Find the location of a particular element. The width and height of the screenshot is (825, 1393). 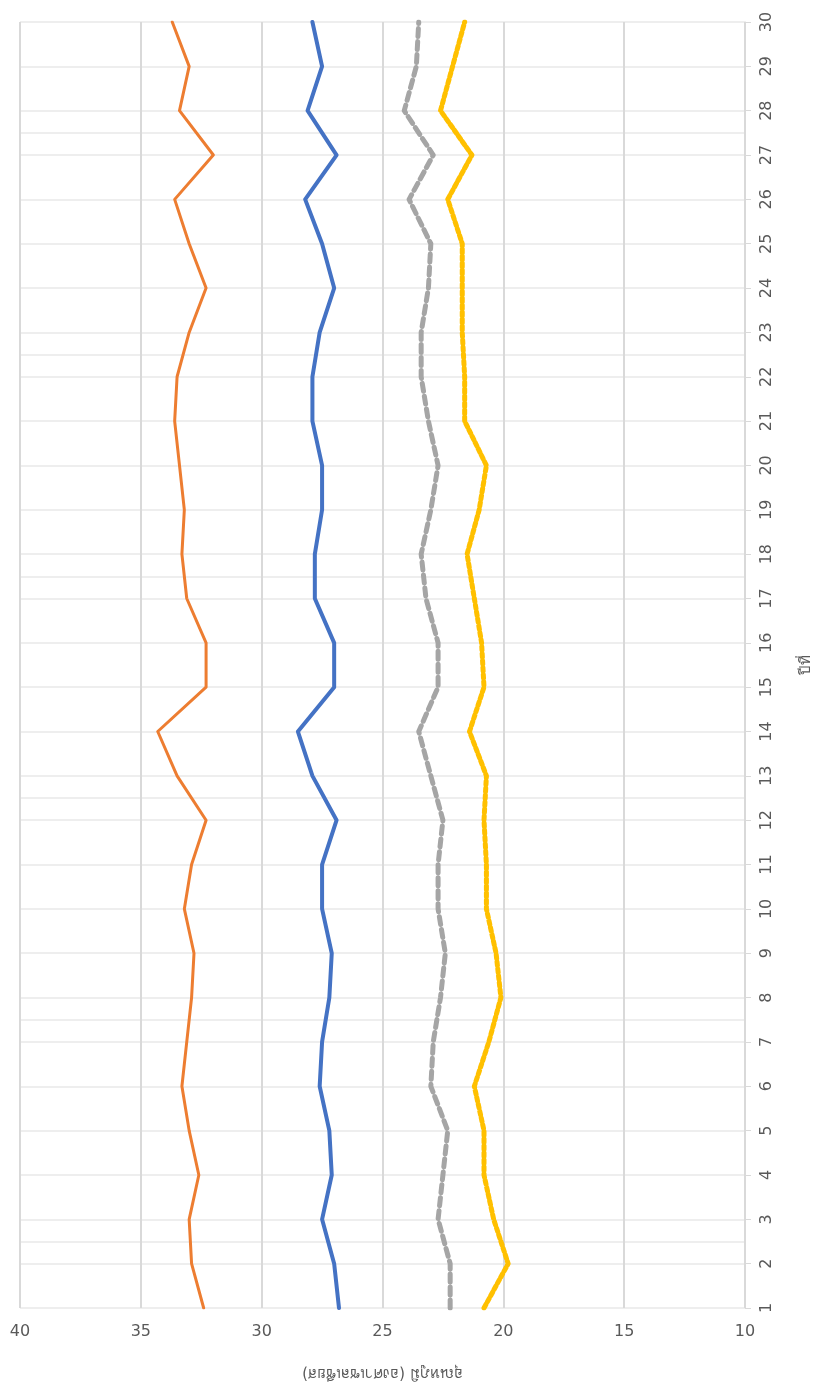

y-tick-label: 2 is located at coordinates (765, 1263).